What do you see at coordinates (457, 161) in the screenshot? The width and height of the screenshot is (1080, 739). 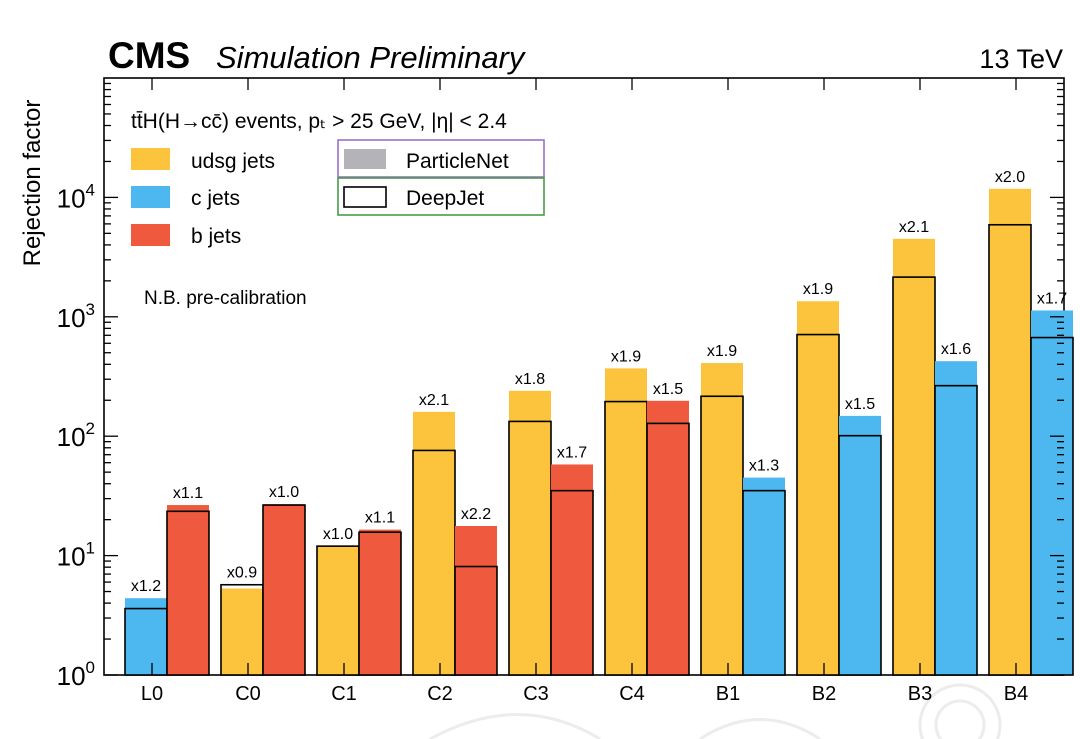 I see `legend-label-particlenet: ParticleNet` at bounding box center [457, 161].